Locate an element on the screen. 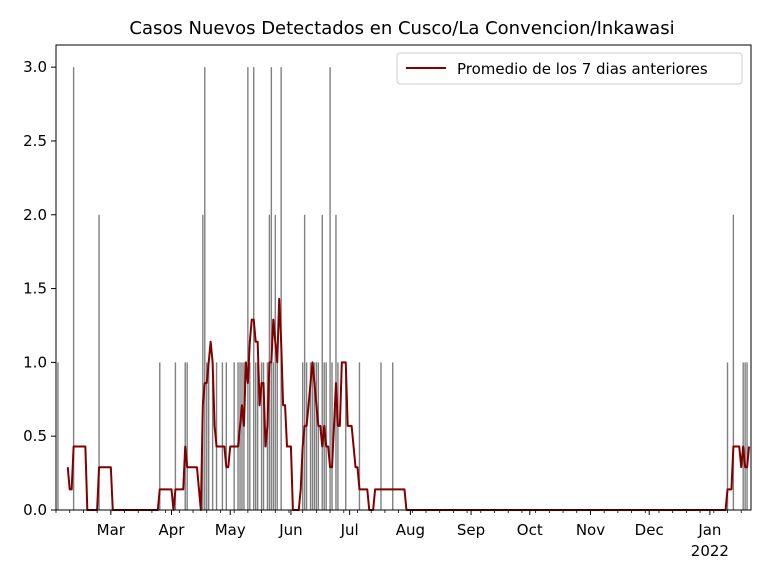  y-axis: 0.0 0.5 1.0 1.5 2.0 2.5 3.0 is located at coordinates (39, 288).